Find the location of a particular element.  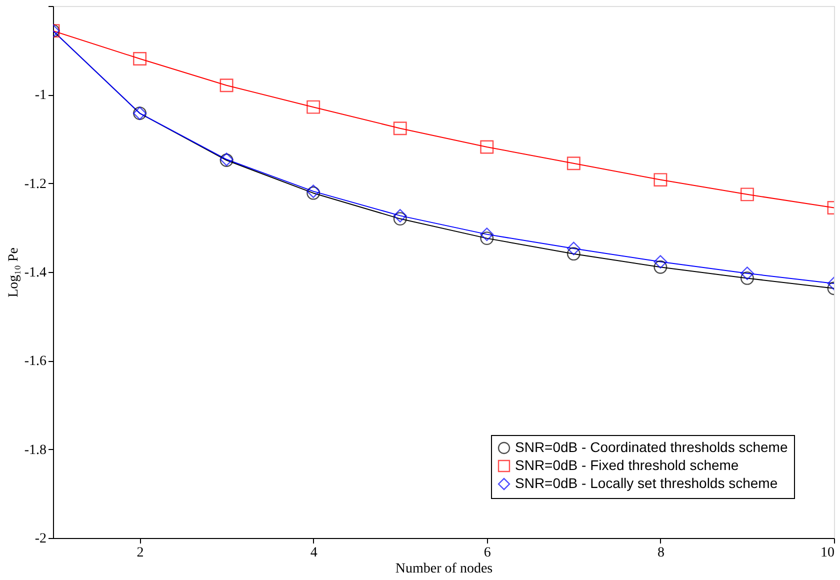

x-tick-label: 4 is located at coordinates (314, 553).